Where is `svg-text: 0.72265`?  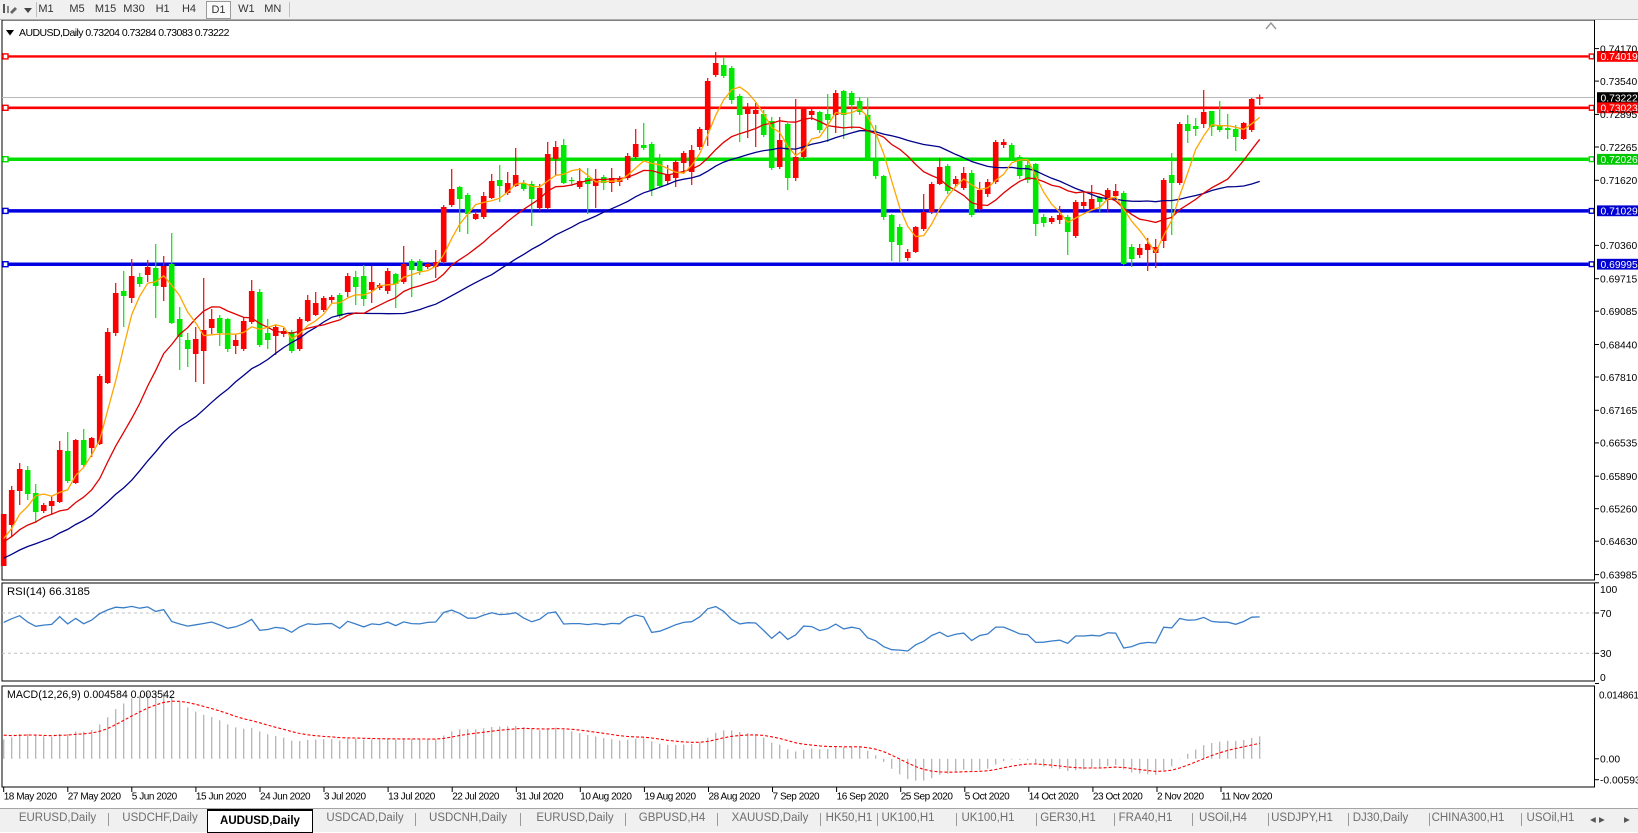
svg-text: 0.72265 is located at coordinates (1618, 148).